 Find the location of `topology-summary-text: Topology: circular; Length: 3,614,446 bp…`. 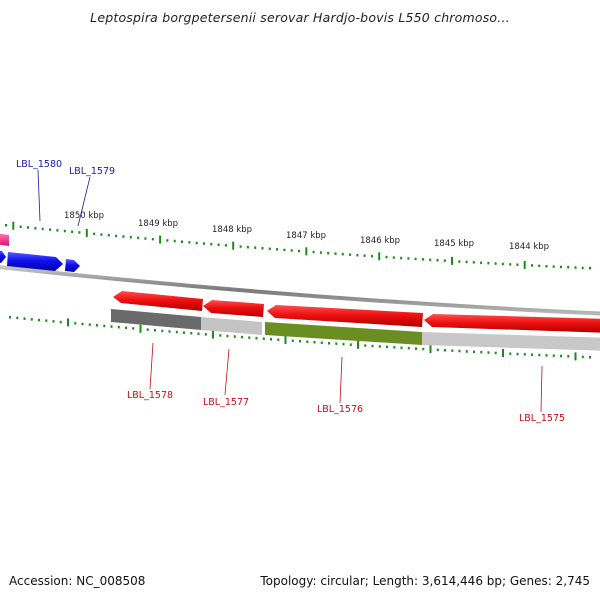

topology-summary-text: Topology: circular; Length: 3,614,446 bp… is located at coordinates (425, 581).